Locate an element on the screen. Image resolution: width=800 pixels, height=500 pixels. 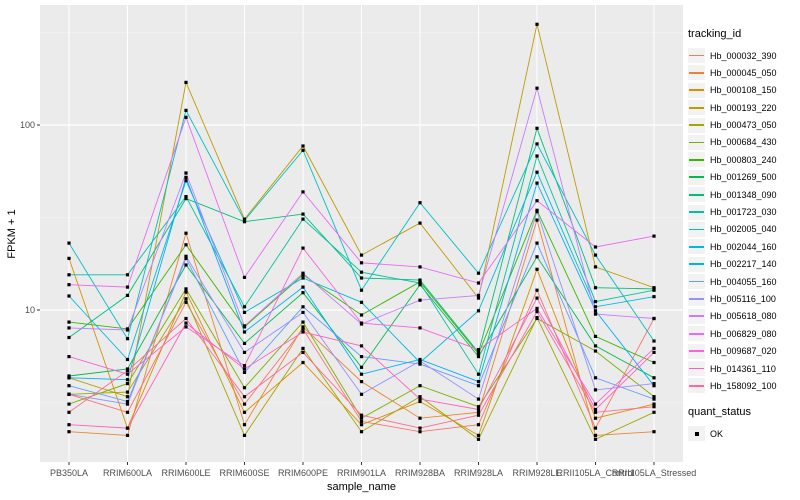
legend-item-label: Hb_005116_100 is located at coordinates (743, 298).